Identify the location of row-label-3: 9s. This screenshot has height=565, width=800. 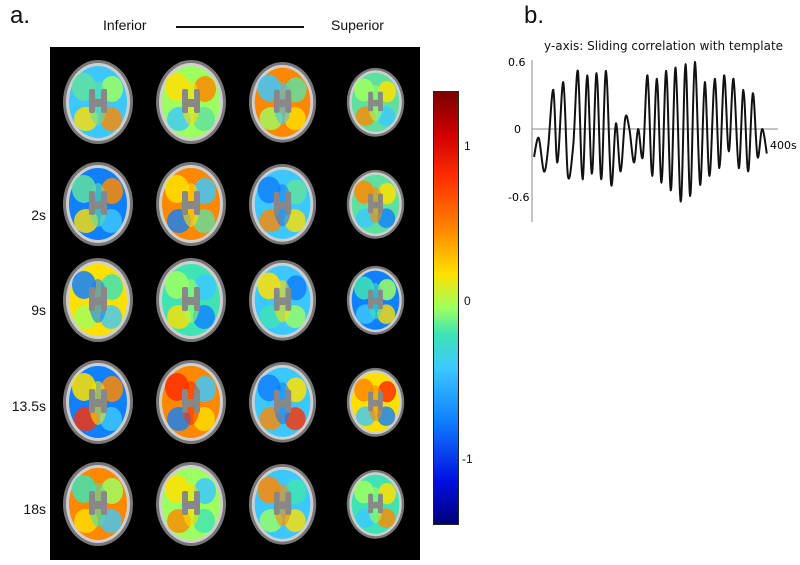
(38, 310).